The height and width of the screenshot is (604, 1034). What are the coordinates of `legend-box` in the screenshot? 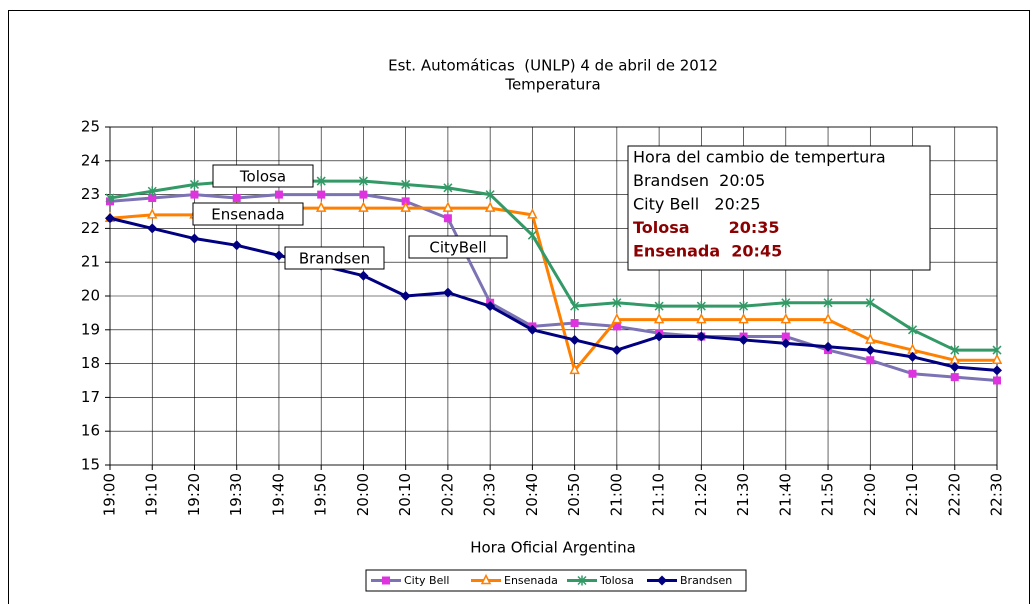 It's located at (556, 580).